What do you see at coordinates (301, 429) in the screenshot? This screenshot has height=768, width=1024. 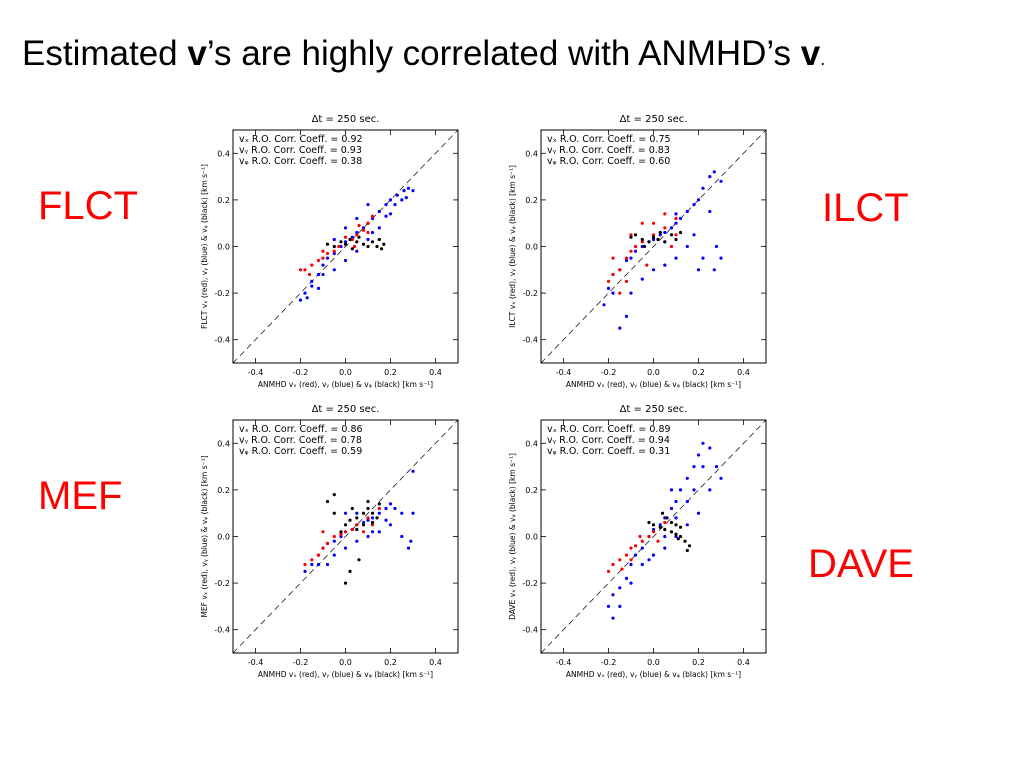 I see `corr-coeff-annotation: vₓ R.O. Corr. Coeff. = 0.86` at bounding box center [301, 429].